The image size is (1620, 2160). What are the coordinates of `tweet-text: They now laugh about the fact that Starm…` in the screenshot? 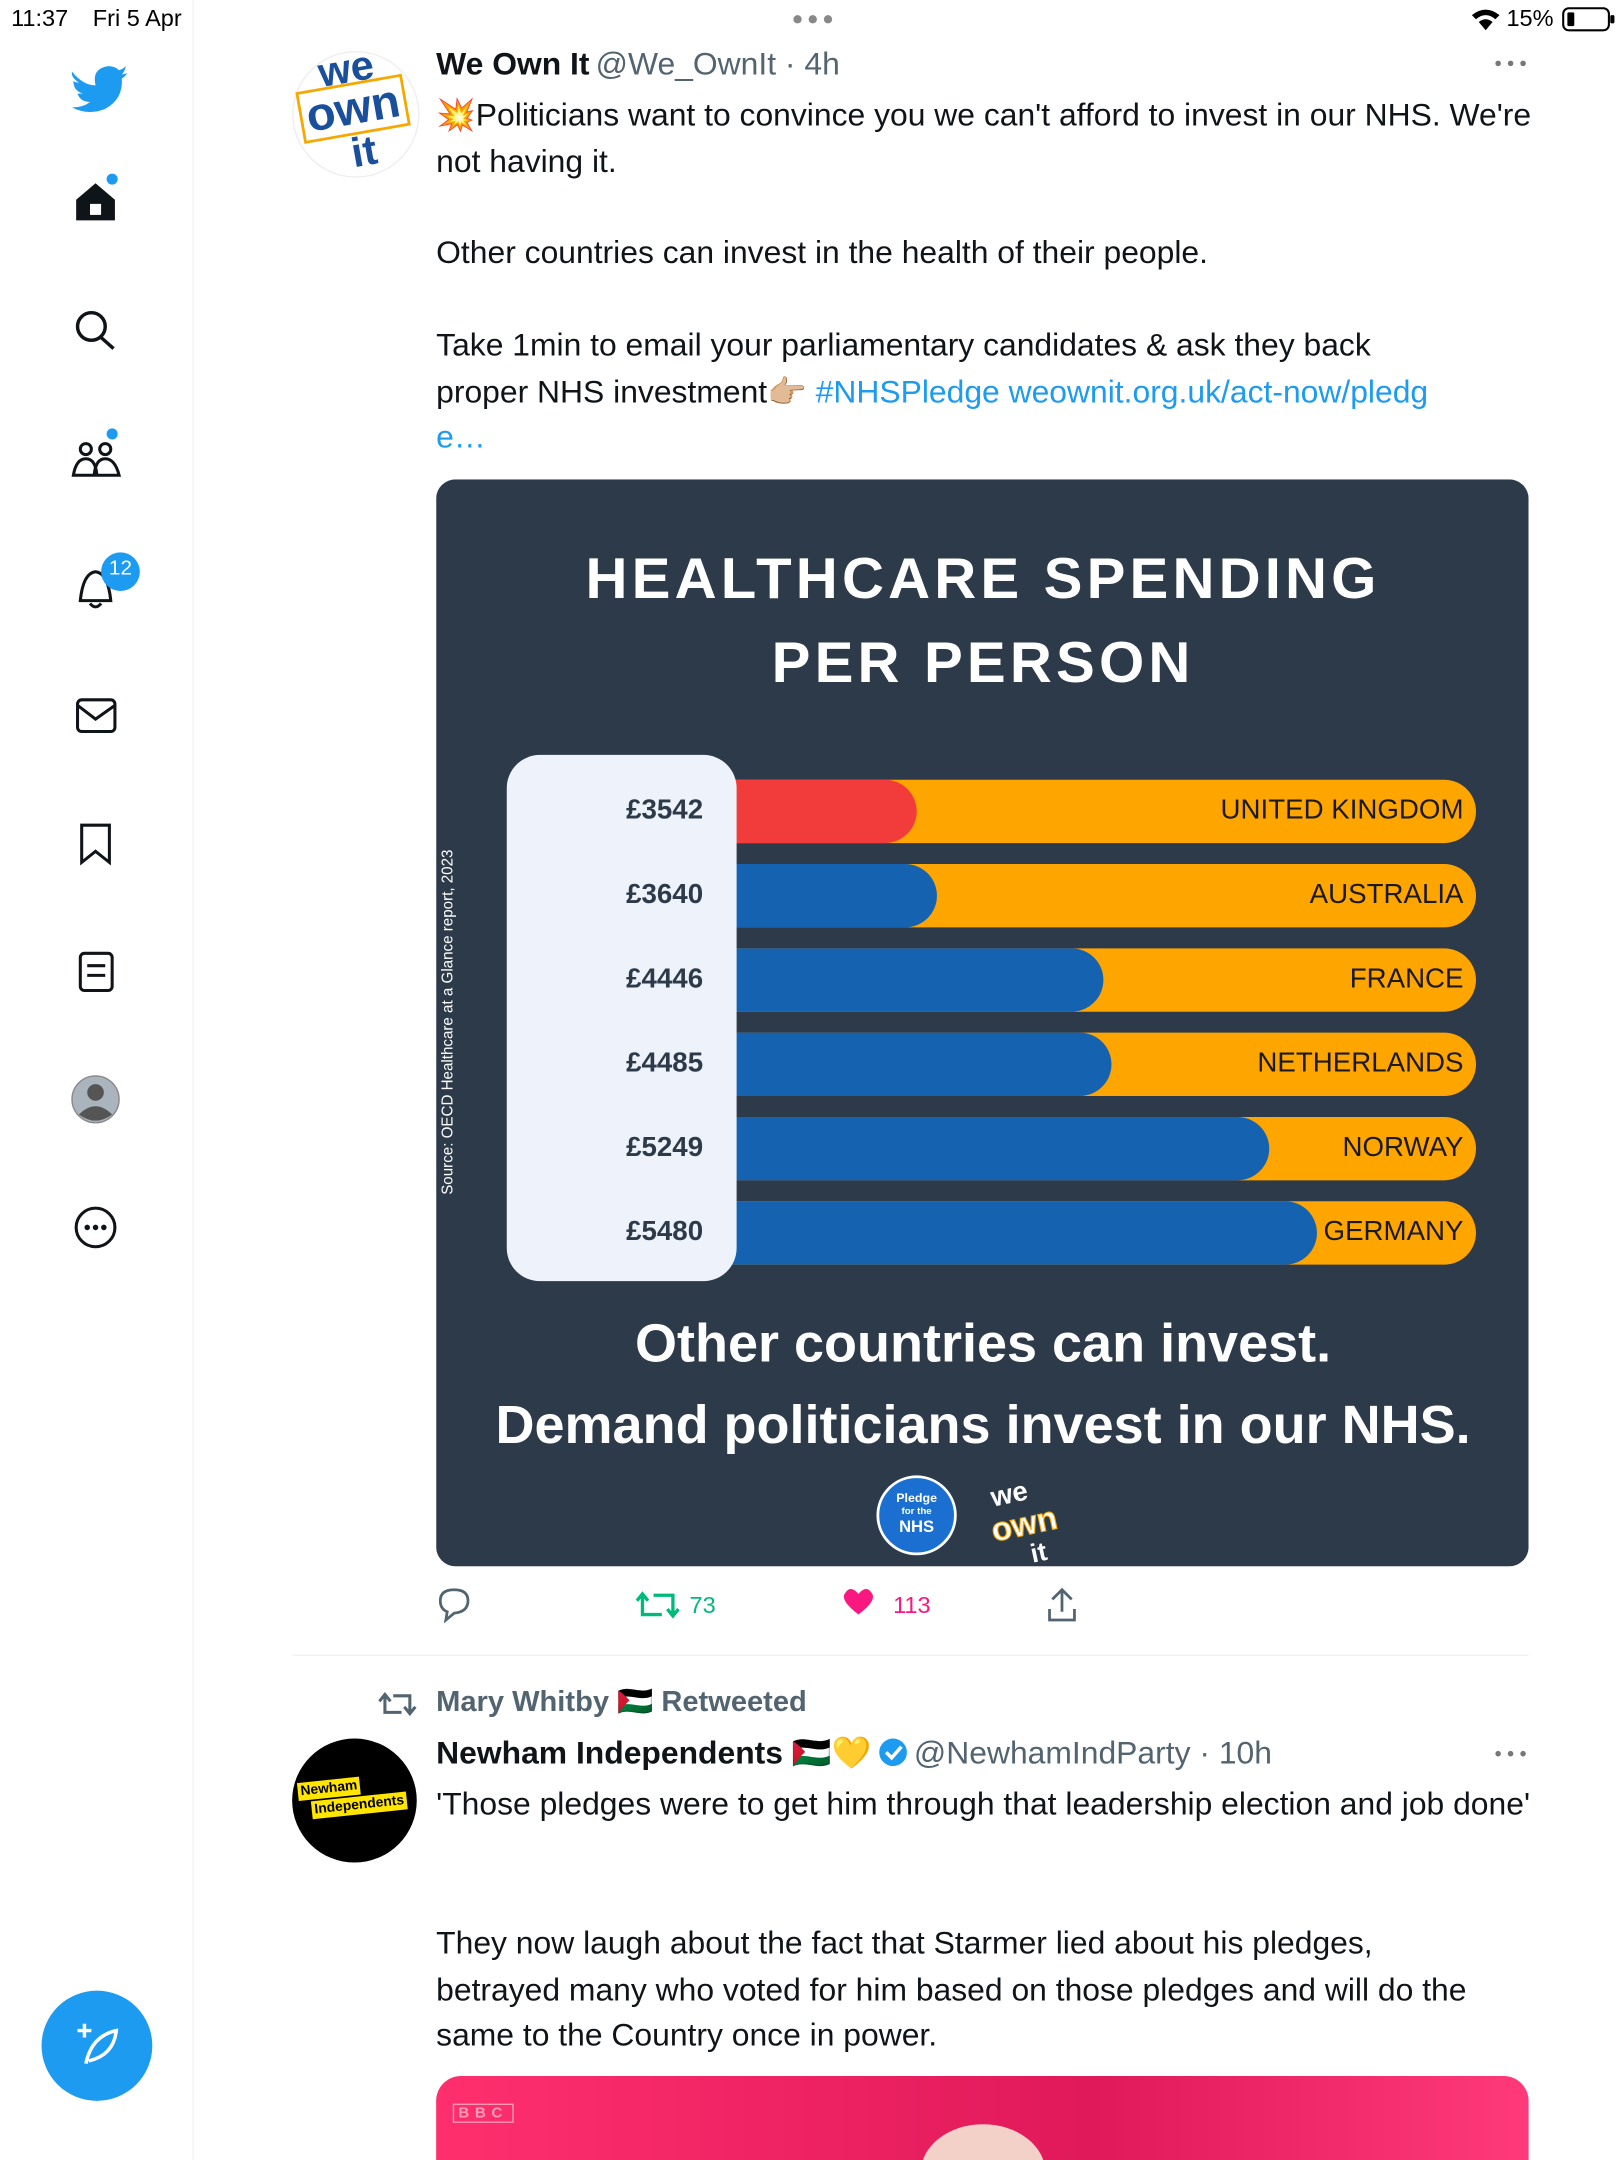 It's located at (951, 1988).